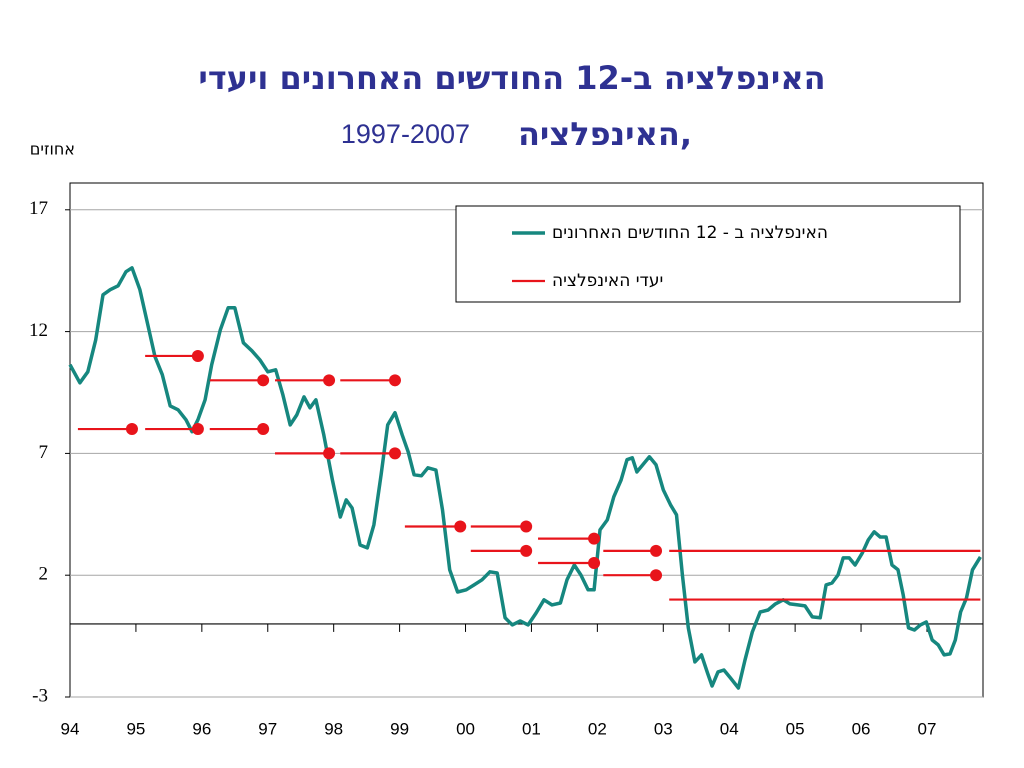  Describe the element at coordinates (405, 134) in the screenshot. I see `chart-subtitle-years: 1997-2007` at that location.